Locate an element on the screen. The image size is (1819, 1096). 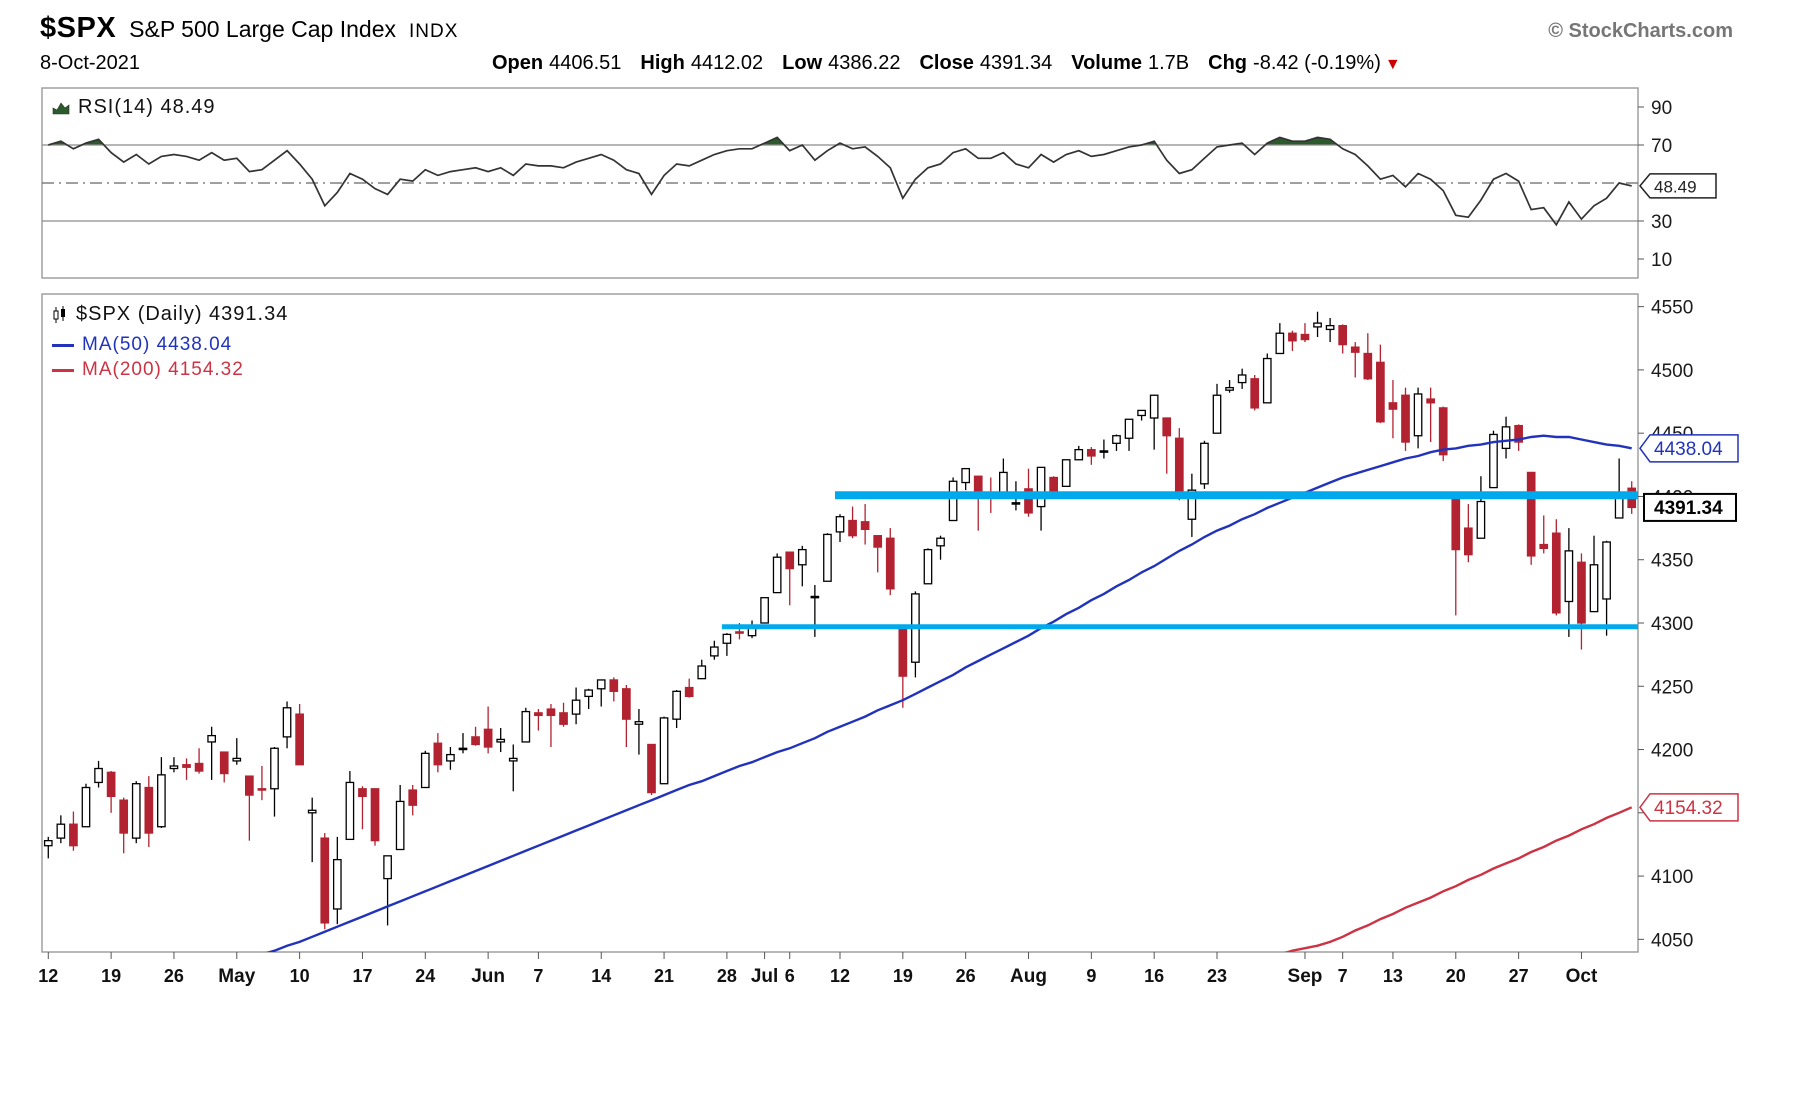
price-axis-label: 4100 is located at coordinates (1672, 877).